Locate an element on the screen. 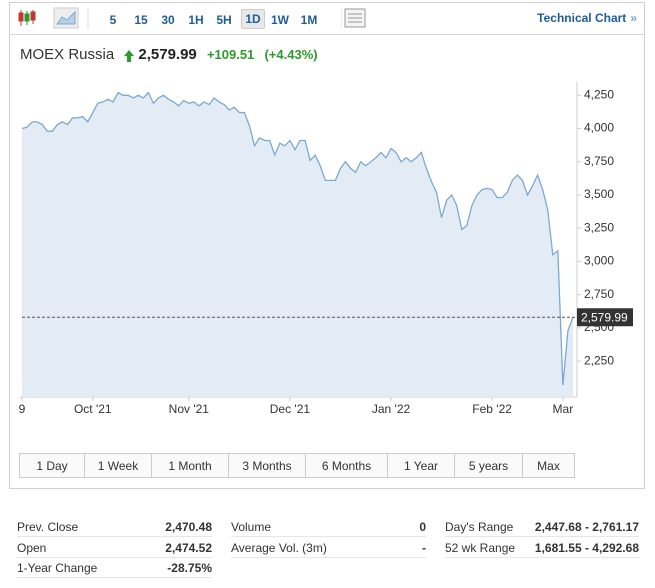 This screenshot has height=588, width=655. stat-value: 2,470.48 is located at coordinates (188, 527).